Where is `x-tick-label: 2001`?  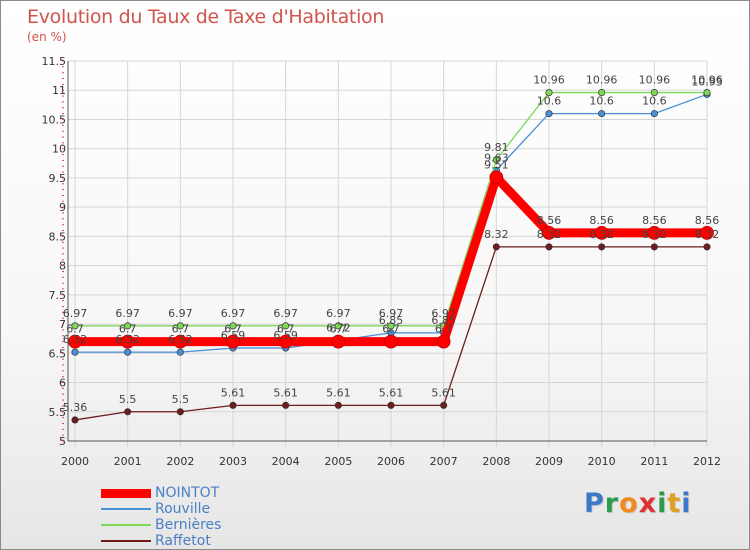
x-tick-label: 2001 is located at coordinates (128, 461).